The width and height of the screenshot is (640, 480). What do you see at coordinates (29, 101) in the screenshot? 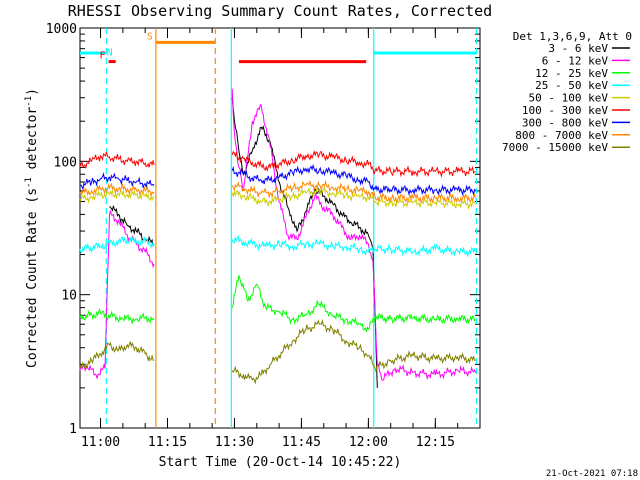
I see `y-axis-label-sup2: -1` at bounding box center [29, 101].